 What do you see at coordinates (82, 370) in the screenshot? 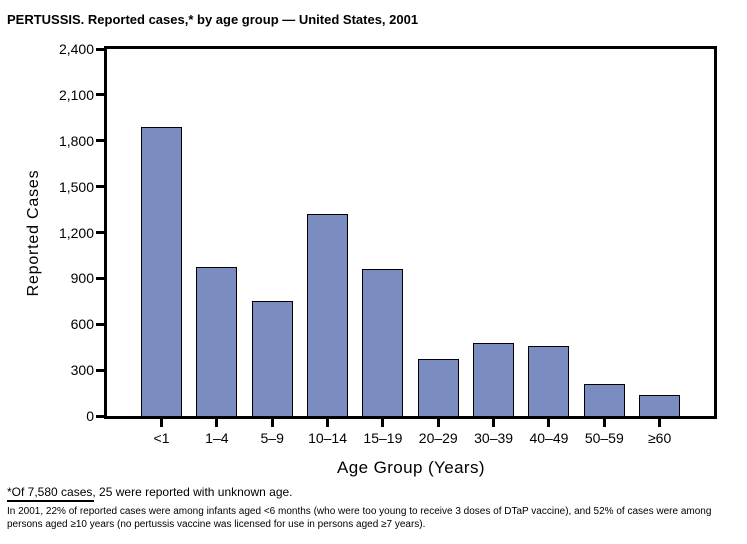
I see `y-axis-tick-label: 300` at bounding box center [82, 370].